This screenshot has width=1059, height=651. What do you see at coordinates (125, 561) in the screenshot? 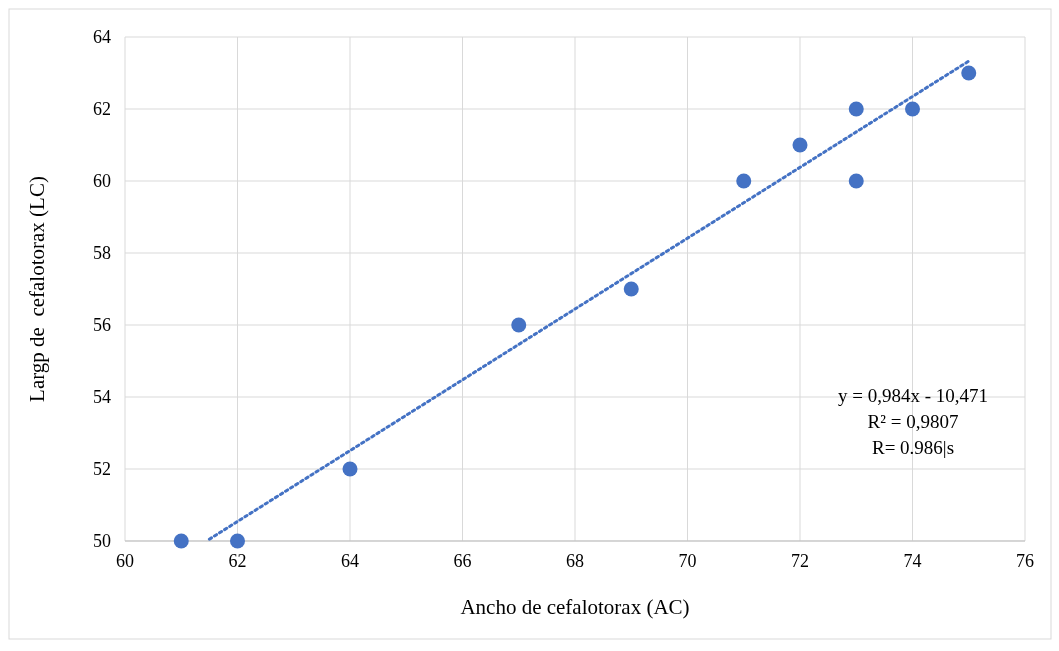
I see `x-tick-label: 60` at bounding box center [125, 561].